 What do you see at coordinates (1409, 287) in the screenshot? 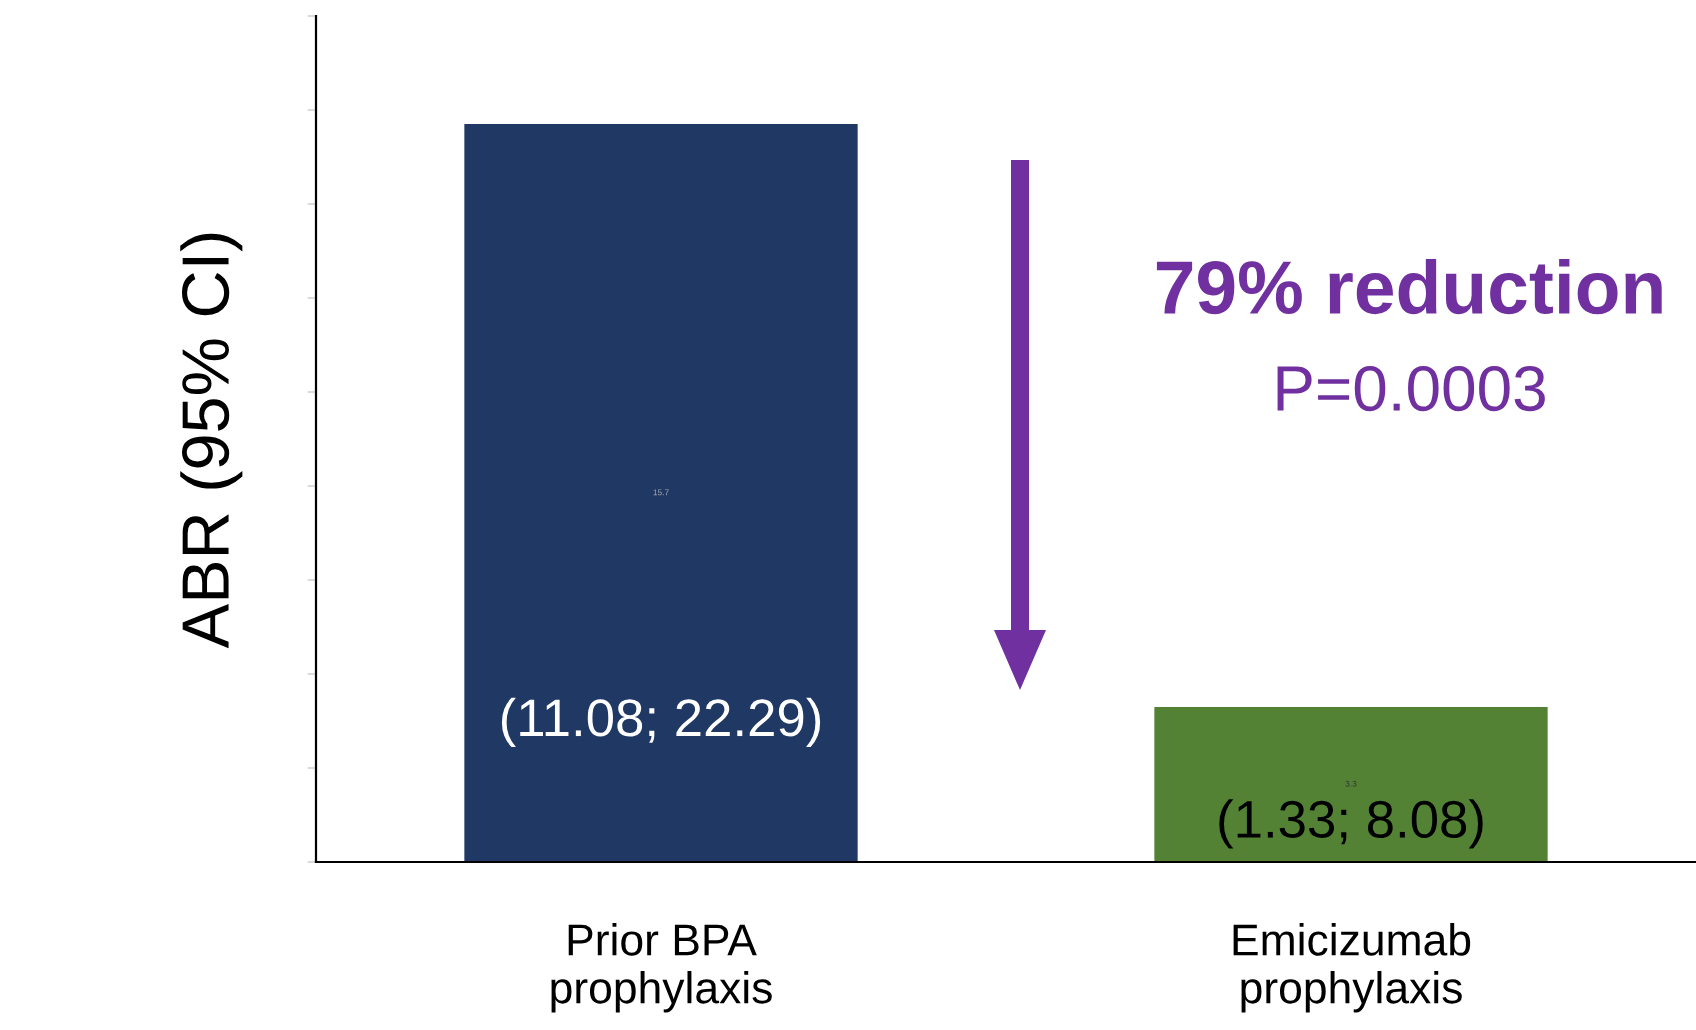
I see `annotation: 79% reduction` at bounding box center [1409, 287].